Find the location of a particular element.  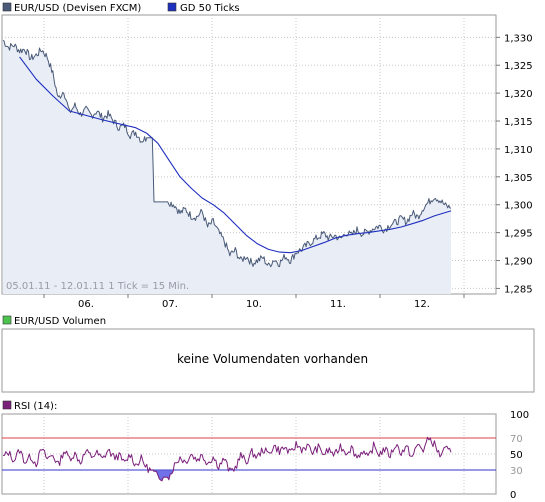

rsi-y-tick-label: 100 is located at coordinates (519, 415).